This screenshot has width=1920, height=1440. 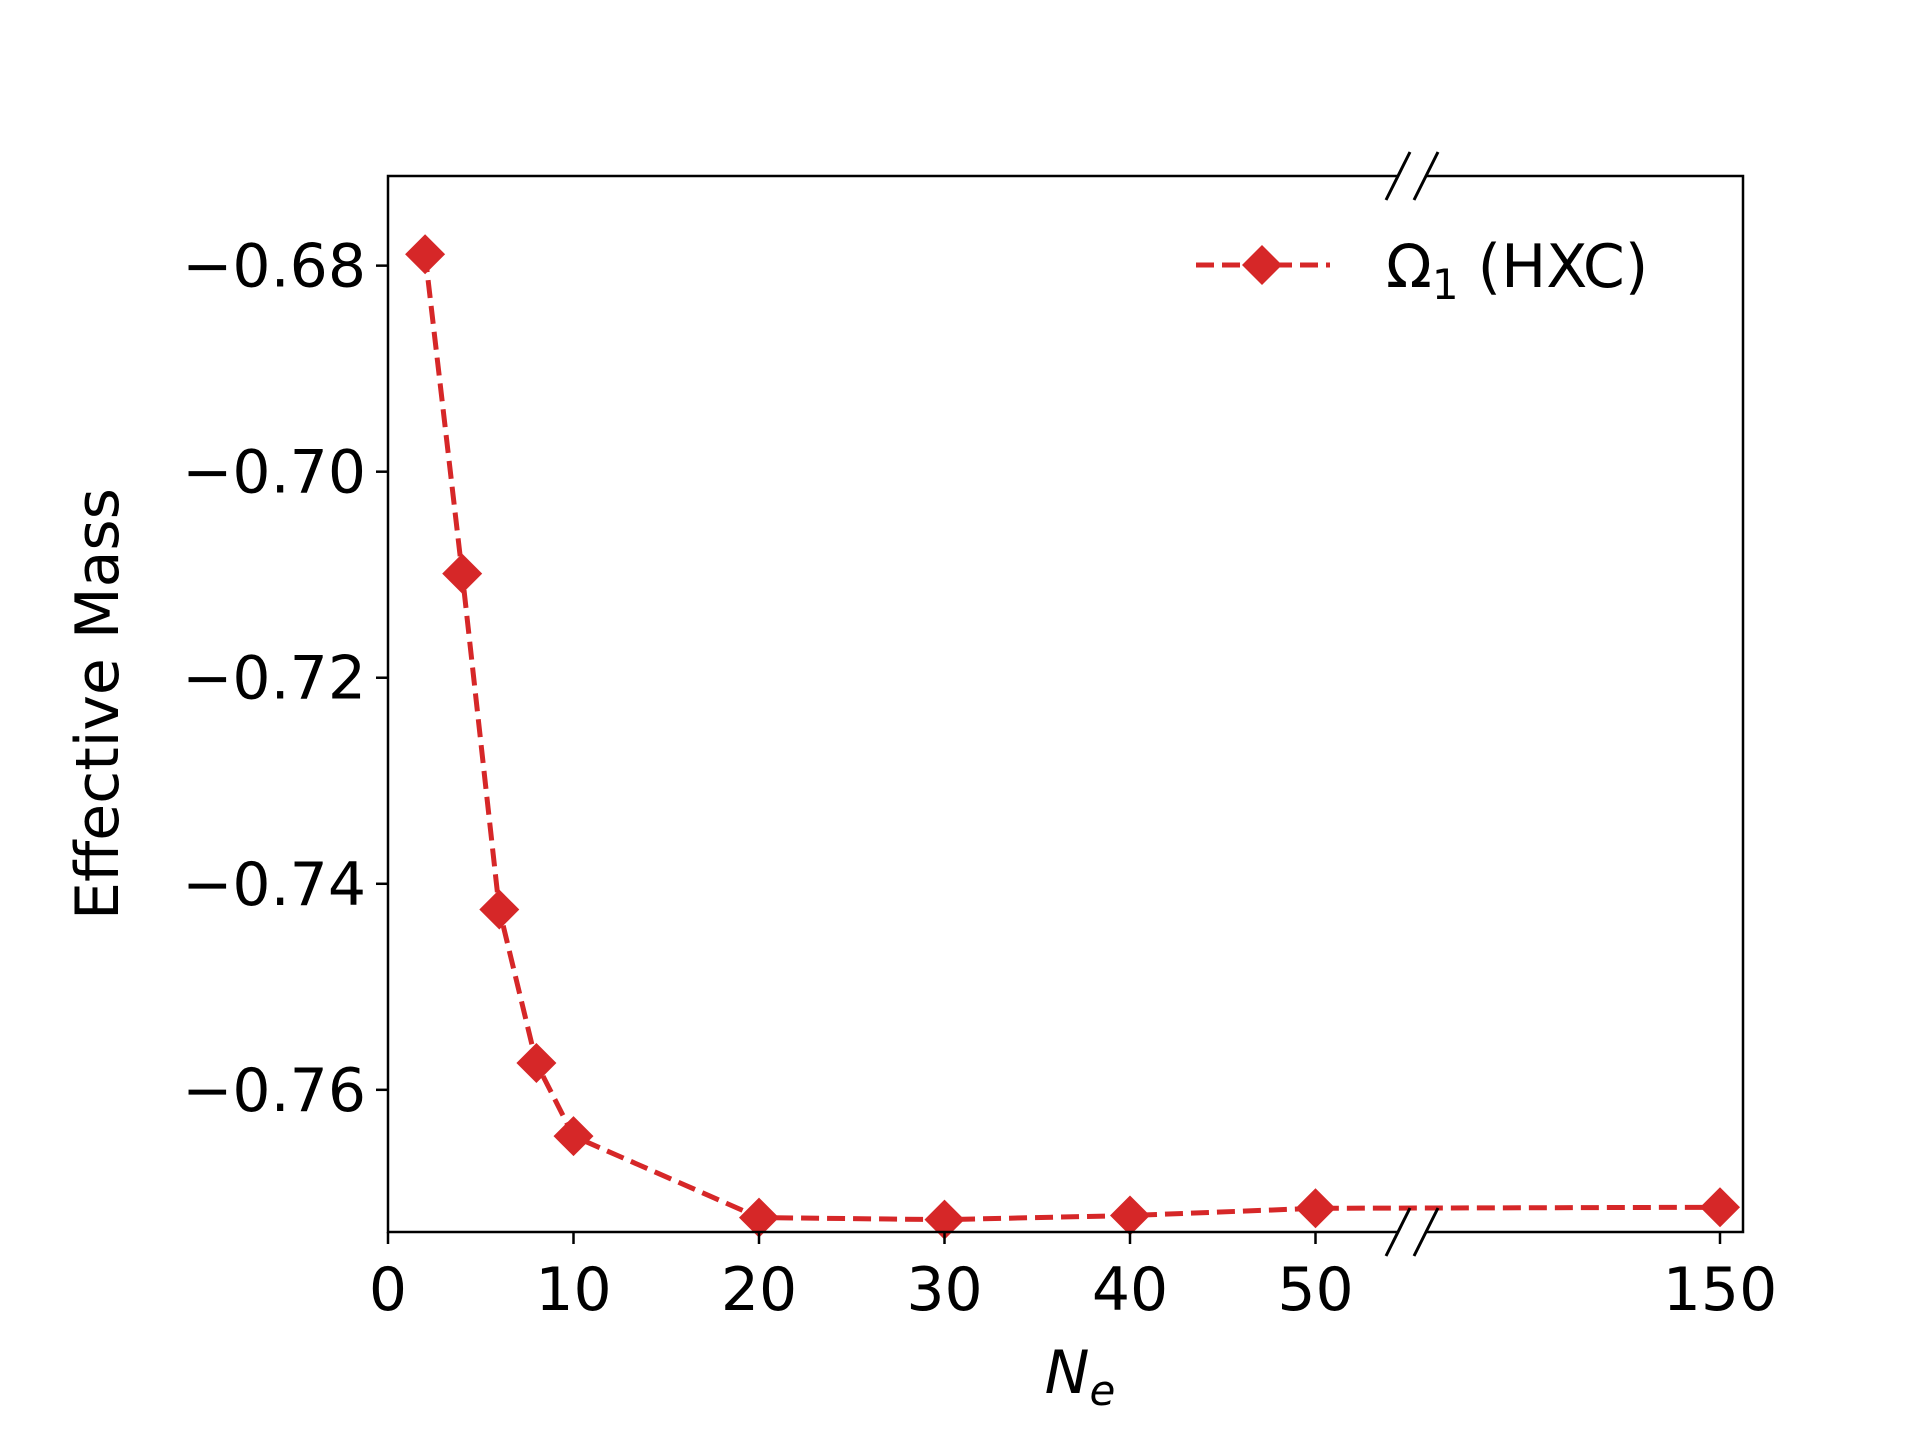 I want to click on legend-label-suffix: (HXC), so click(x=1554, y=267).